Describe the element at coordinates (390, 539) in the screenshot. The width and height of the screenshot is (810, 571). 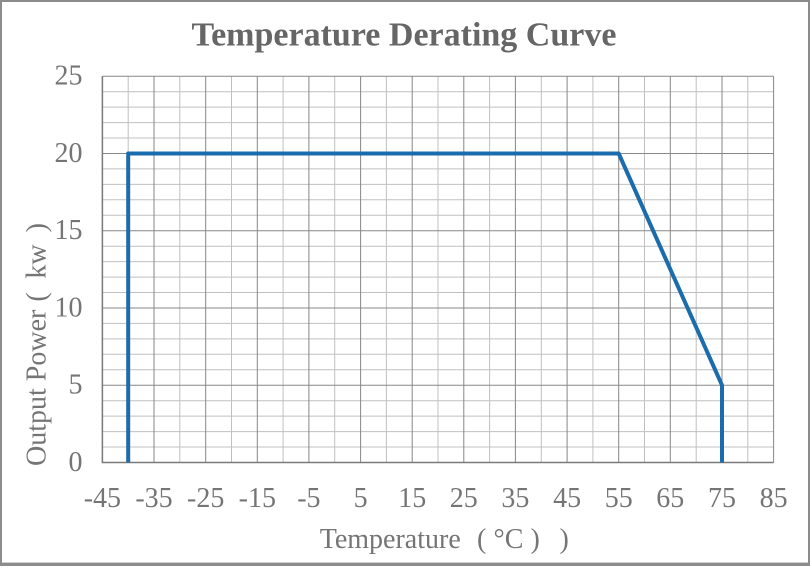
I see `svg-text: Temperature` at that location.